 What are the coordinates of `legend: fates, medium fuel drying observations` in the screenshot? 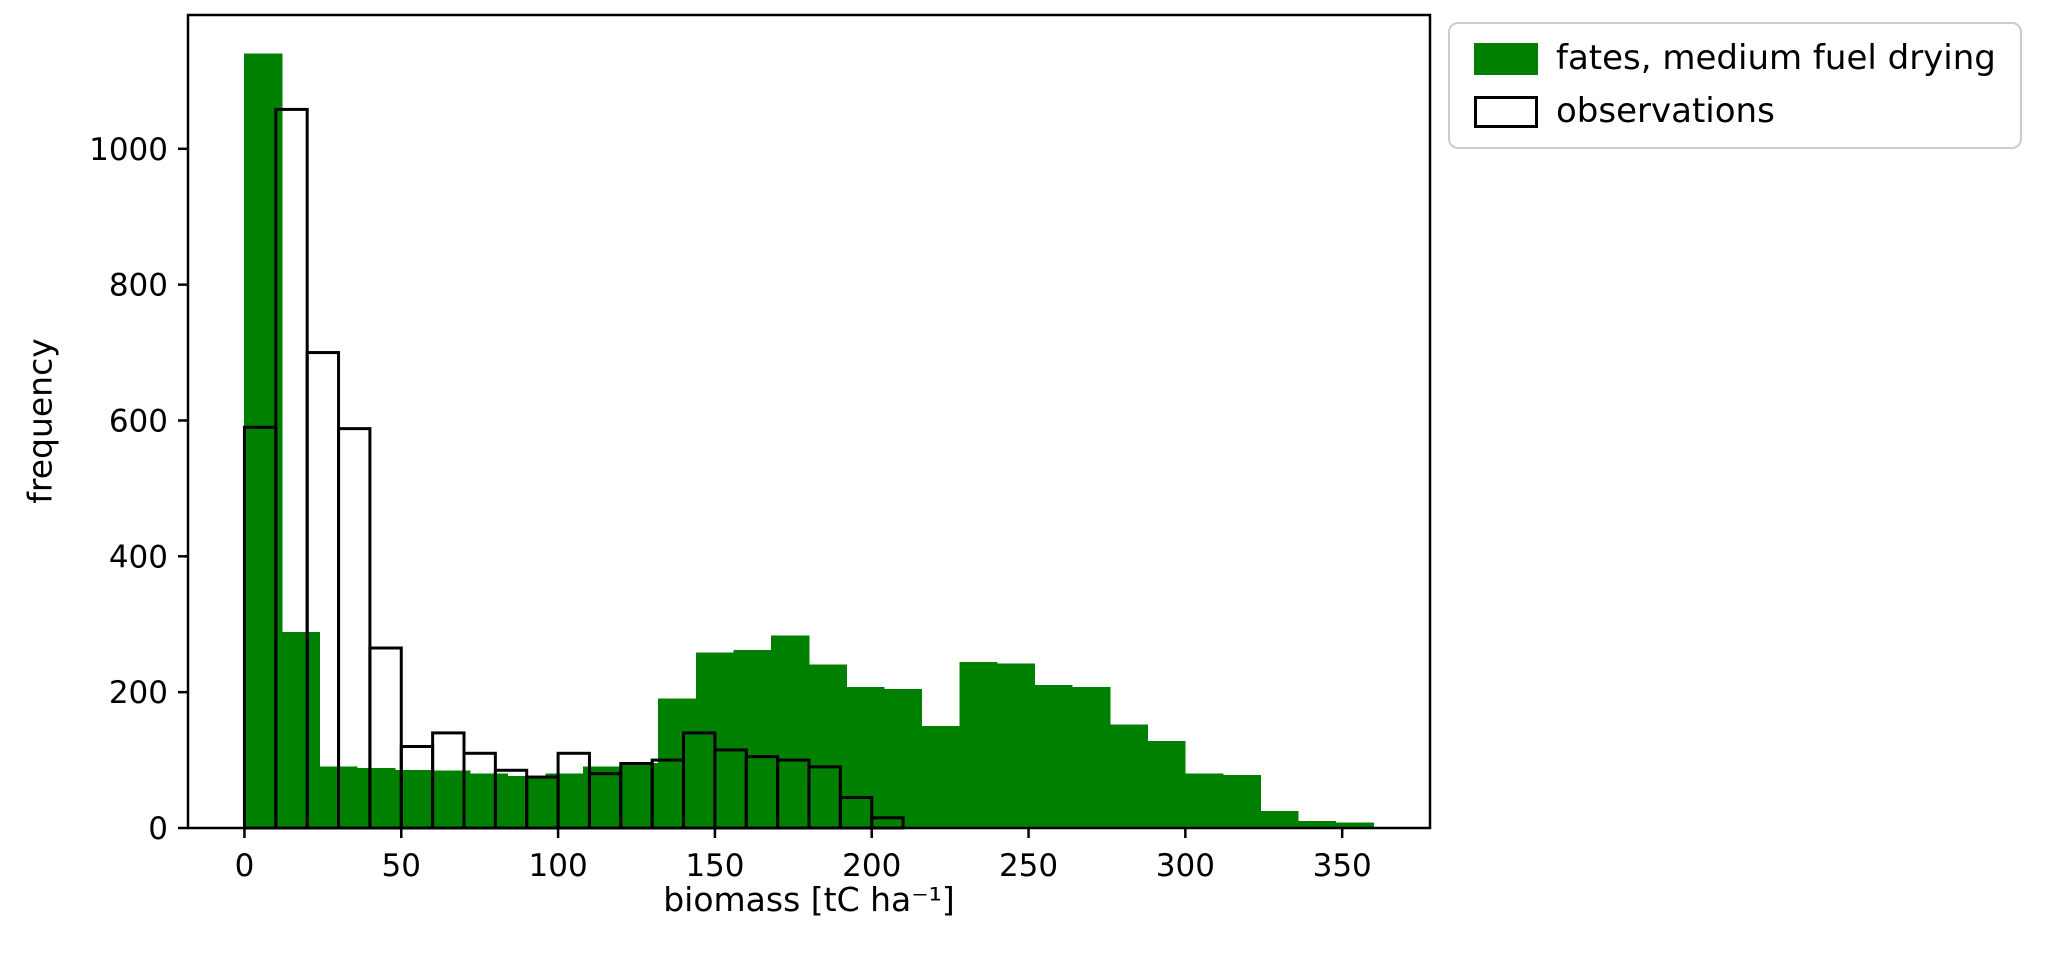 It's located at (1735, 85).